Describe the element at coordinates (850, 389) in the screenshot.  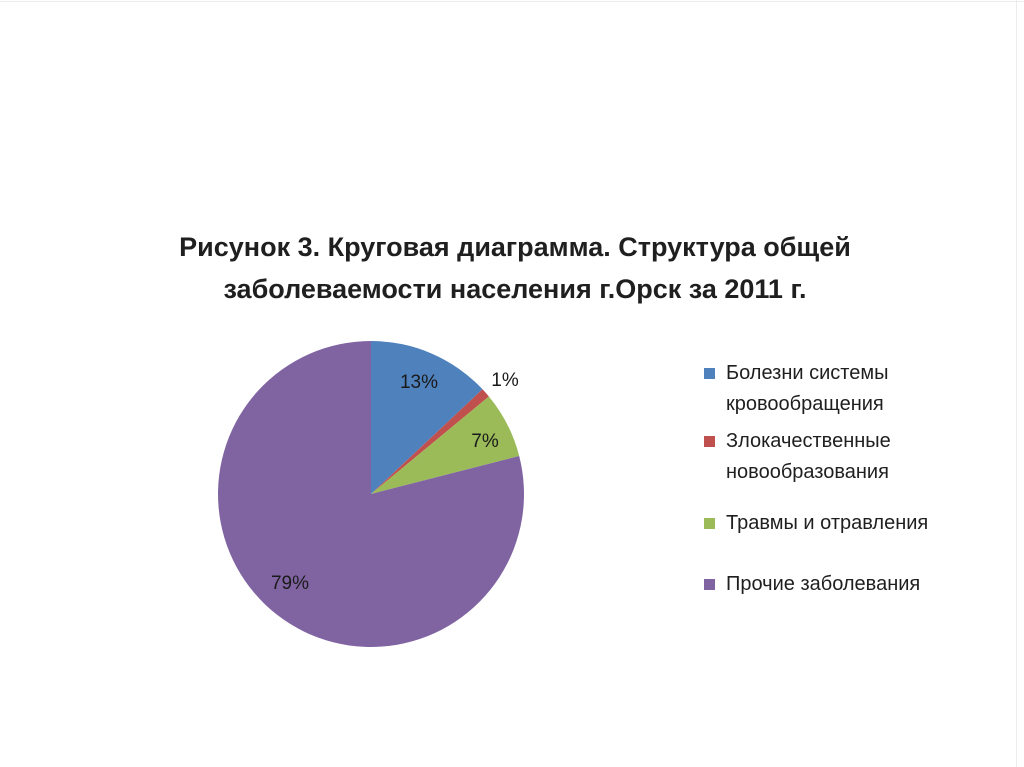
I see `legend-item-circulatory: Болезни системы кровообращения` at that location.